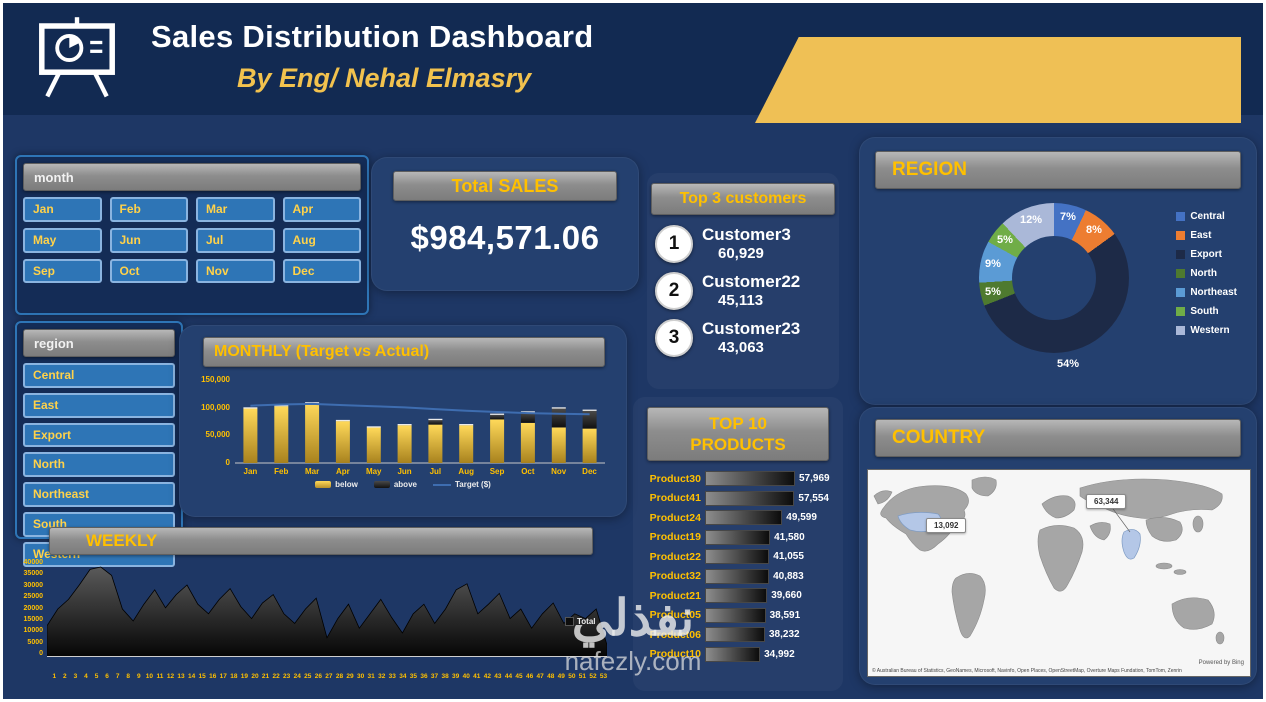 The image size is (1266, 702). I want to click on weekly-x-tick: 27, so click(329, 676).